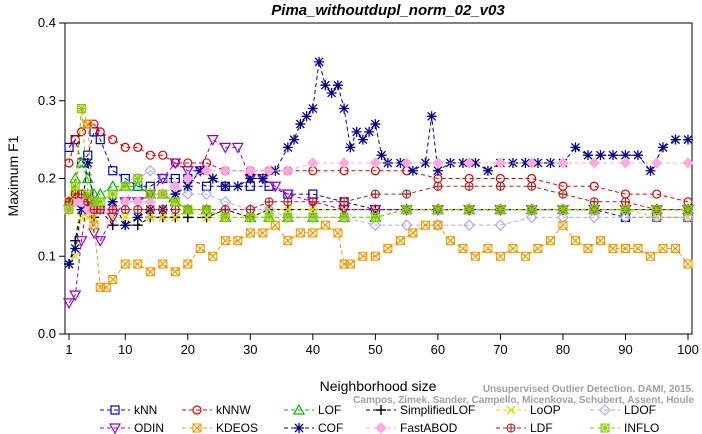 Image resolution: width=702 pixels, height=434 pixels. I want to click on y-axis: 0.0 0.1 0.2 0.3 0.4, so click(51, 178).